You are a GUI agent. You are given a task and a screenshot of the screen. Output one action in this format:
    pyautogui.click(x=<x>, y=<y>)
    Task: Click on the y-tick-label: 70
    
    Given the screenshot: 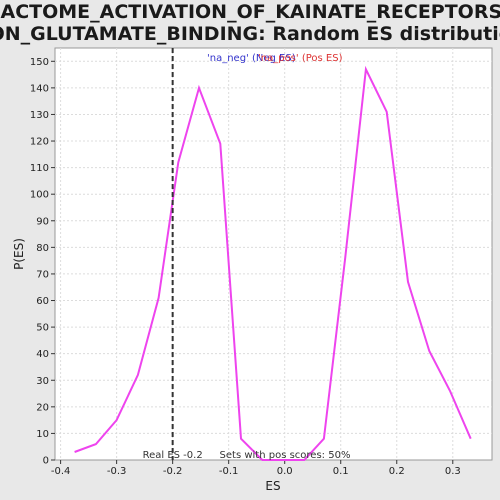 What is the action you would take?
    pyautogui.click(x=42, y=274)
    